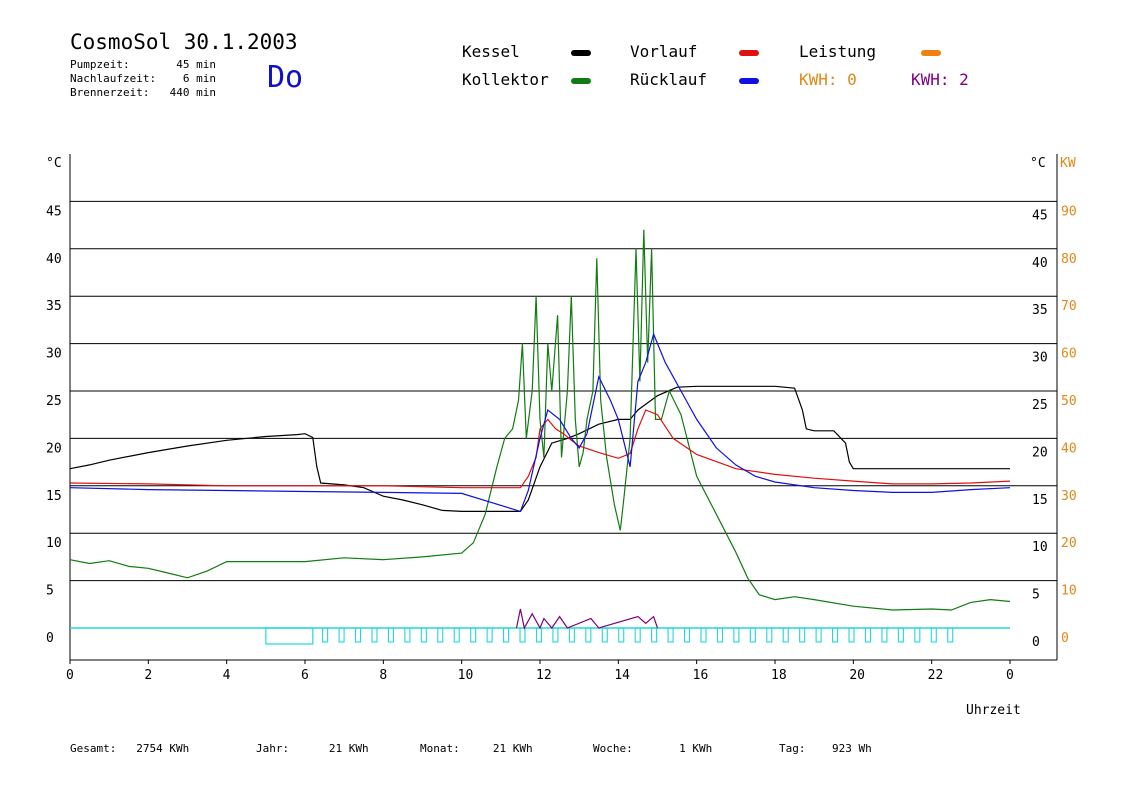  I want to click on y-tick-label-right: 40, so click(1040, 263).